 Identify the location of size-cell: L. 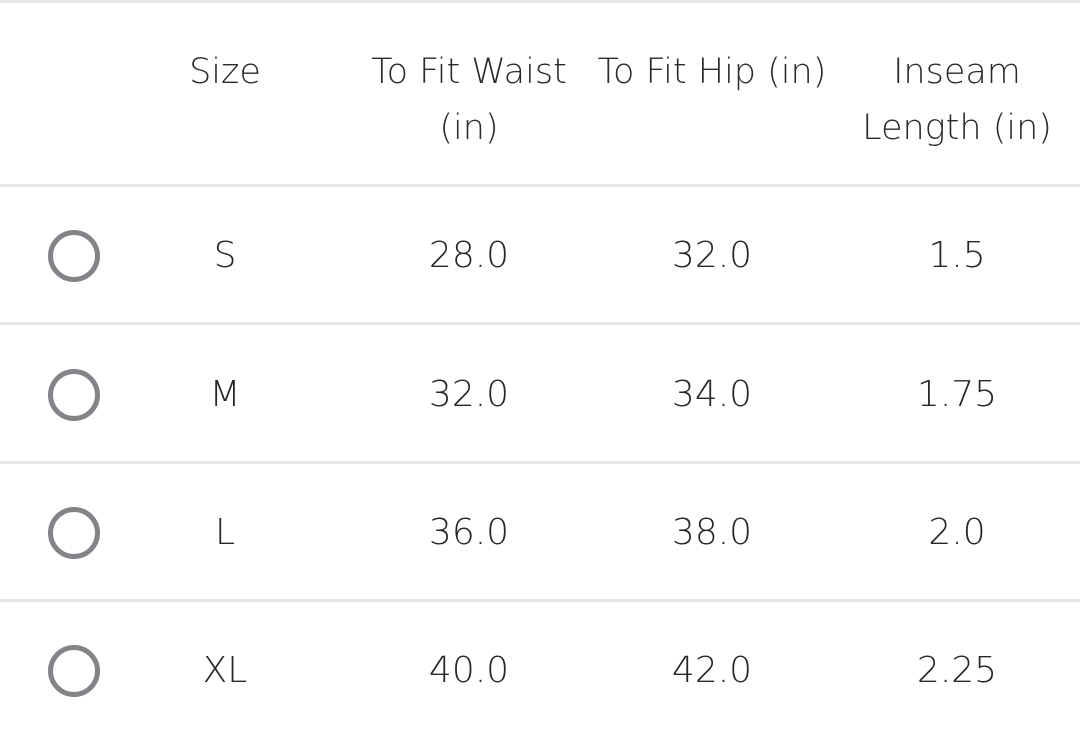
(225, 532).